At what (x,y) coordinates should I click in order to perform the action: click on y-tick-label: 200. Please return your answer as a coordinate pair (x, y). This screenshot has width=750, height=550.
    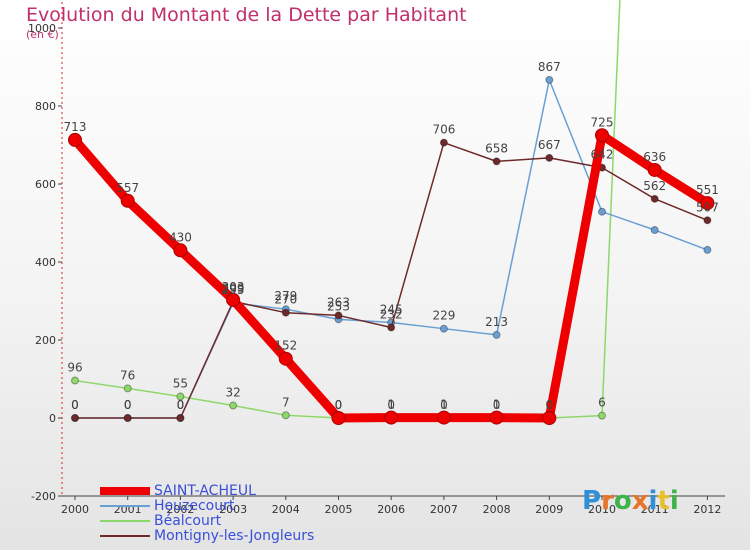
    Looking at the image, I should click on (45, 340).